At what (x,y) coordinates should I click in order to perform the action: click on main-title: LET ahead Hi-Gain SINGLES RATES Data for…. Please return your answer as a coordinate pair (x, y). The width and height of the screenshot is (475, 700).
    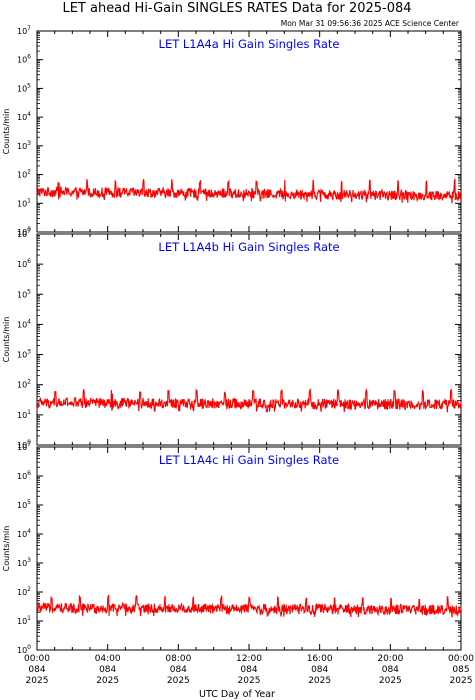
    Looking at the image, I should click on (236, 8).